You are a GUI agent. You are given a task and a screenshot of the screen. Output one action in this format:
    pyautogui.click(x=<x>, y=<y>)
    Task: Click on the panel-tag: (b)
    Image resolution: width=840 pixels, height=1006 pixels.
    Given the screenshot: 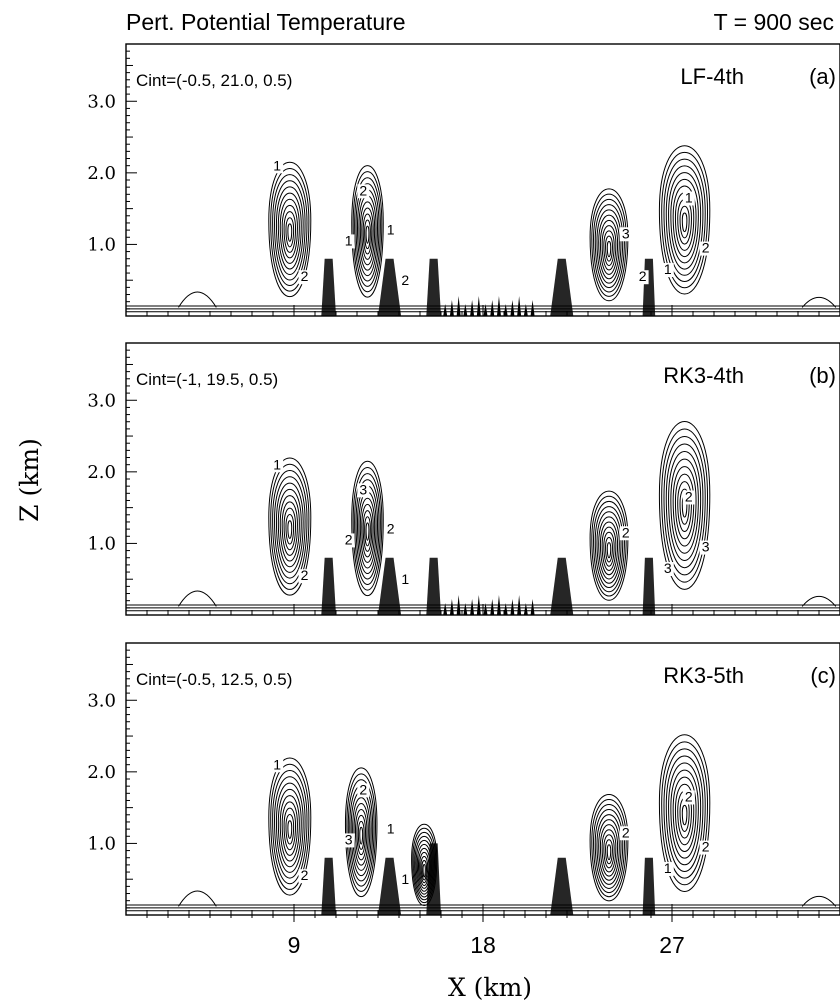 What is the action you would take?
    pyautogui.click(x=822, y=375)
    